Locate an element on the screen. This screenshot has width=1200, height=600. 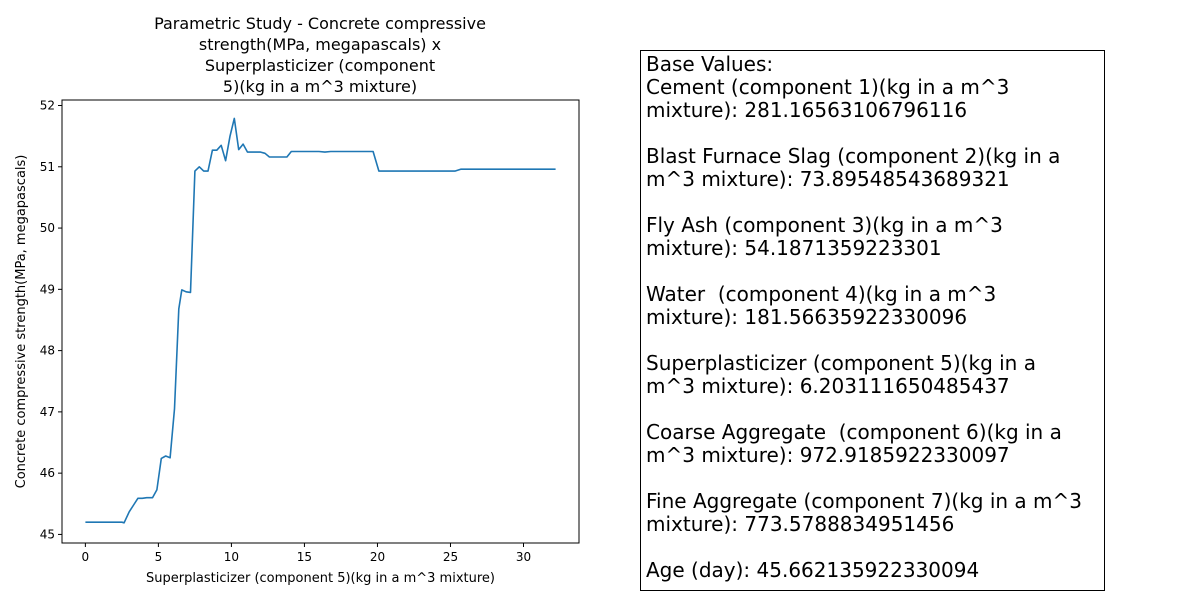
y-tick-label: 49 is located at coordinates (47, 289).